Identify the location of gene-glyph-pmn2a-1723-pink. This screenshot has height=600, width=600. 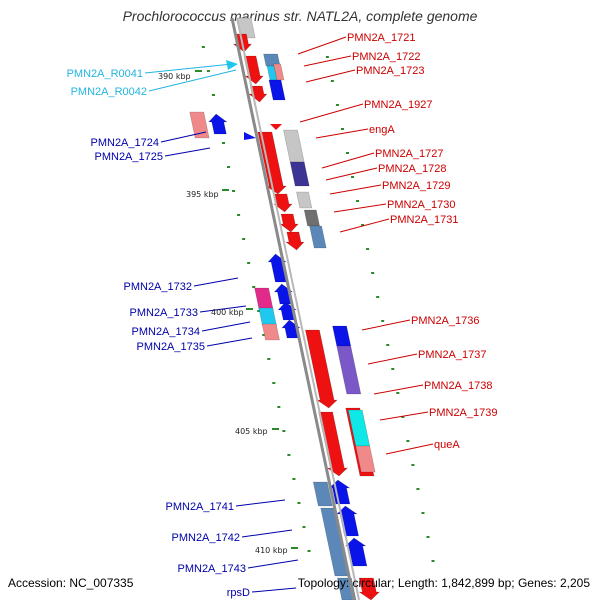
(279, 72).